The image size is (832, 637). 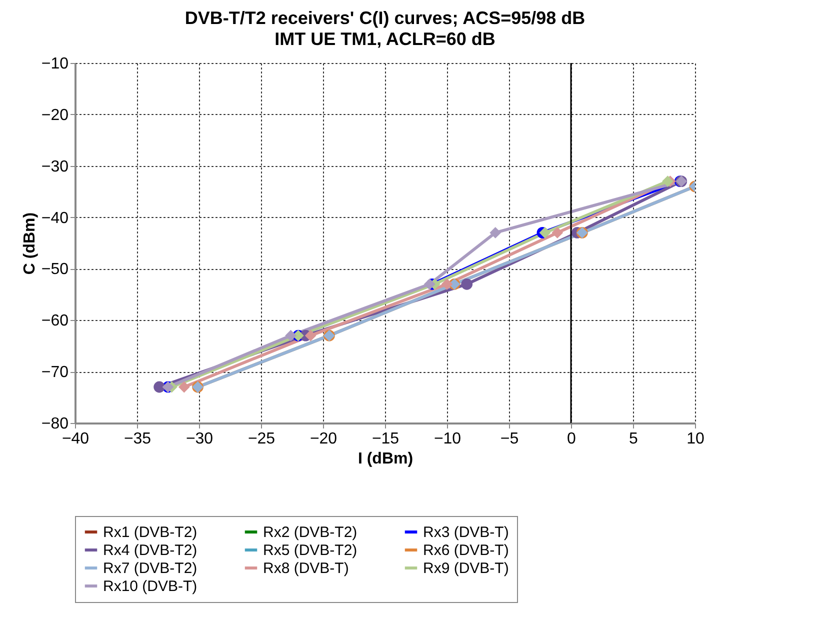 I want to click on x-tick-label: −5, so click(x=509, y=439).